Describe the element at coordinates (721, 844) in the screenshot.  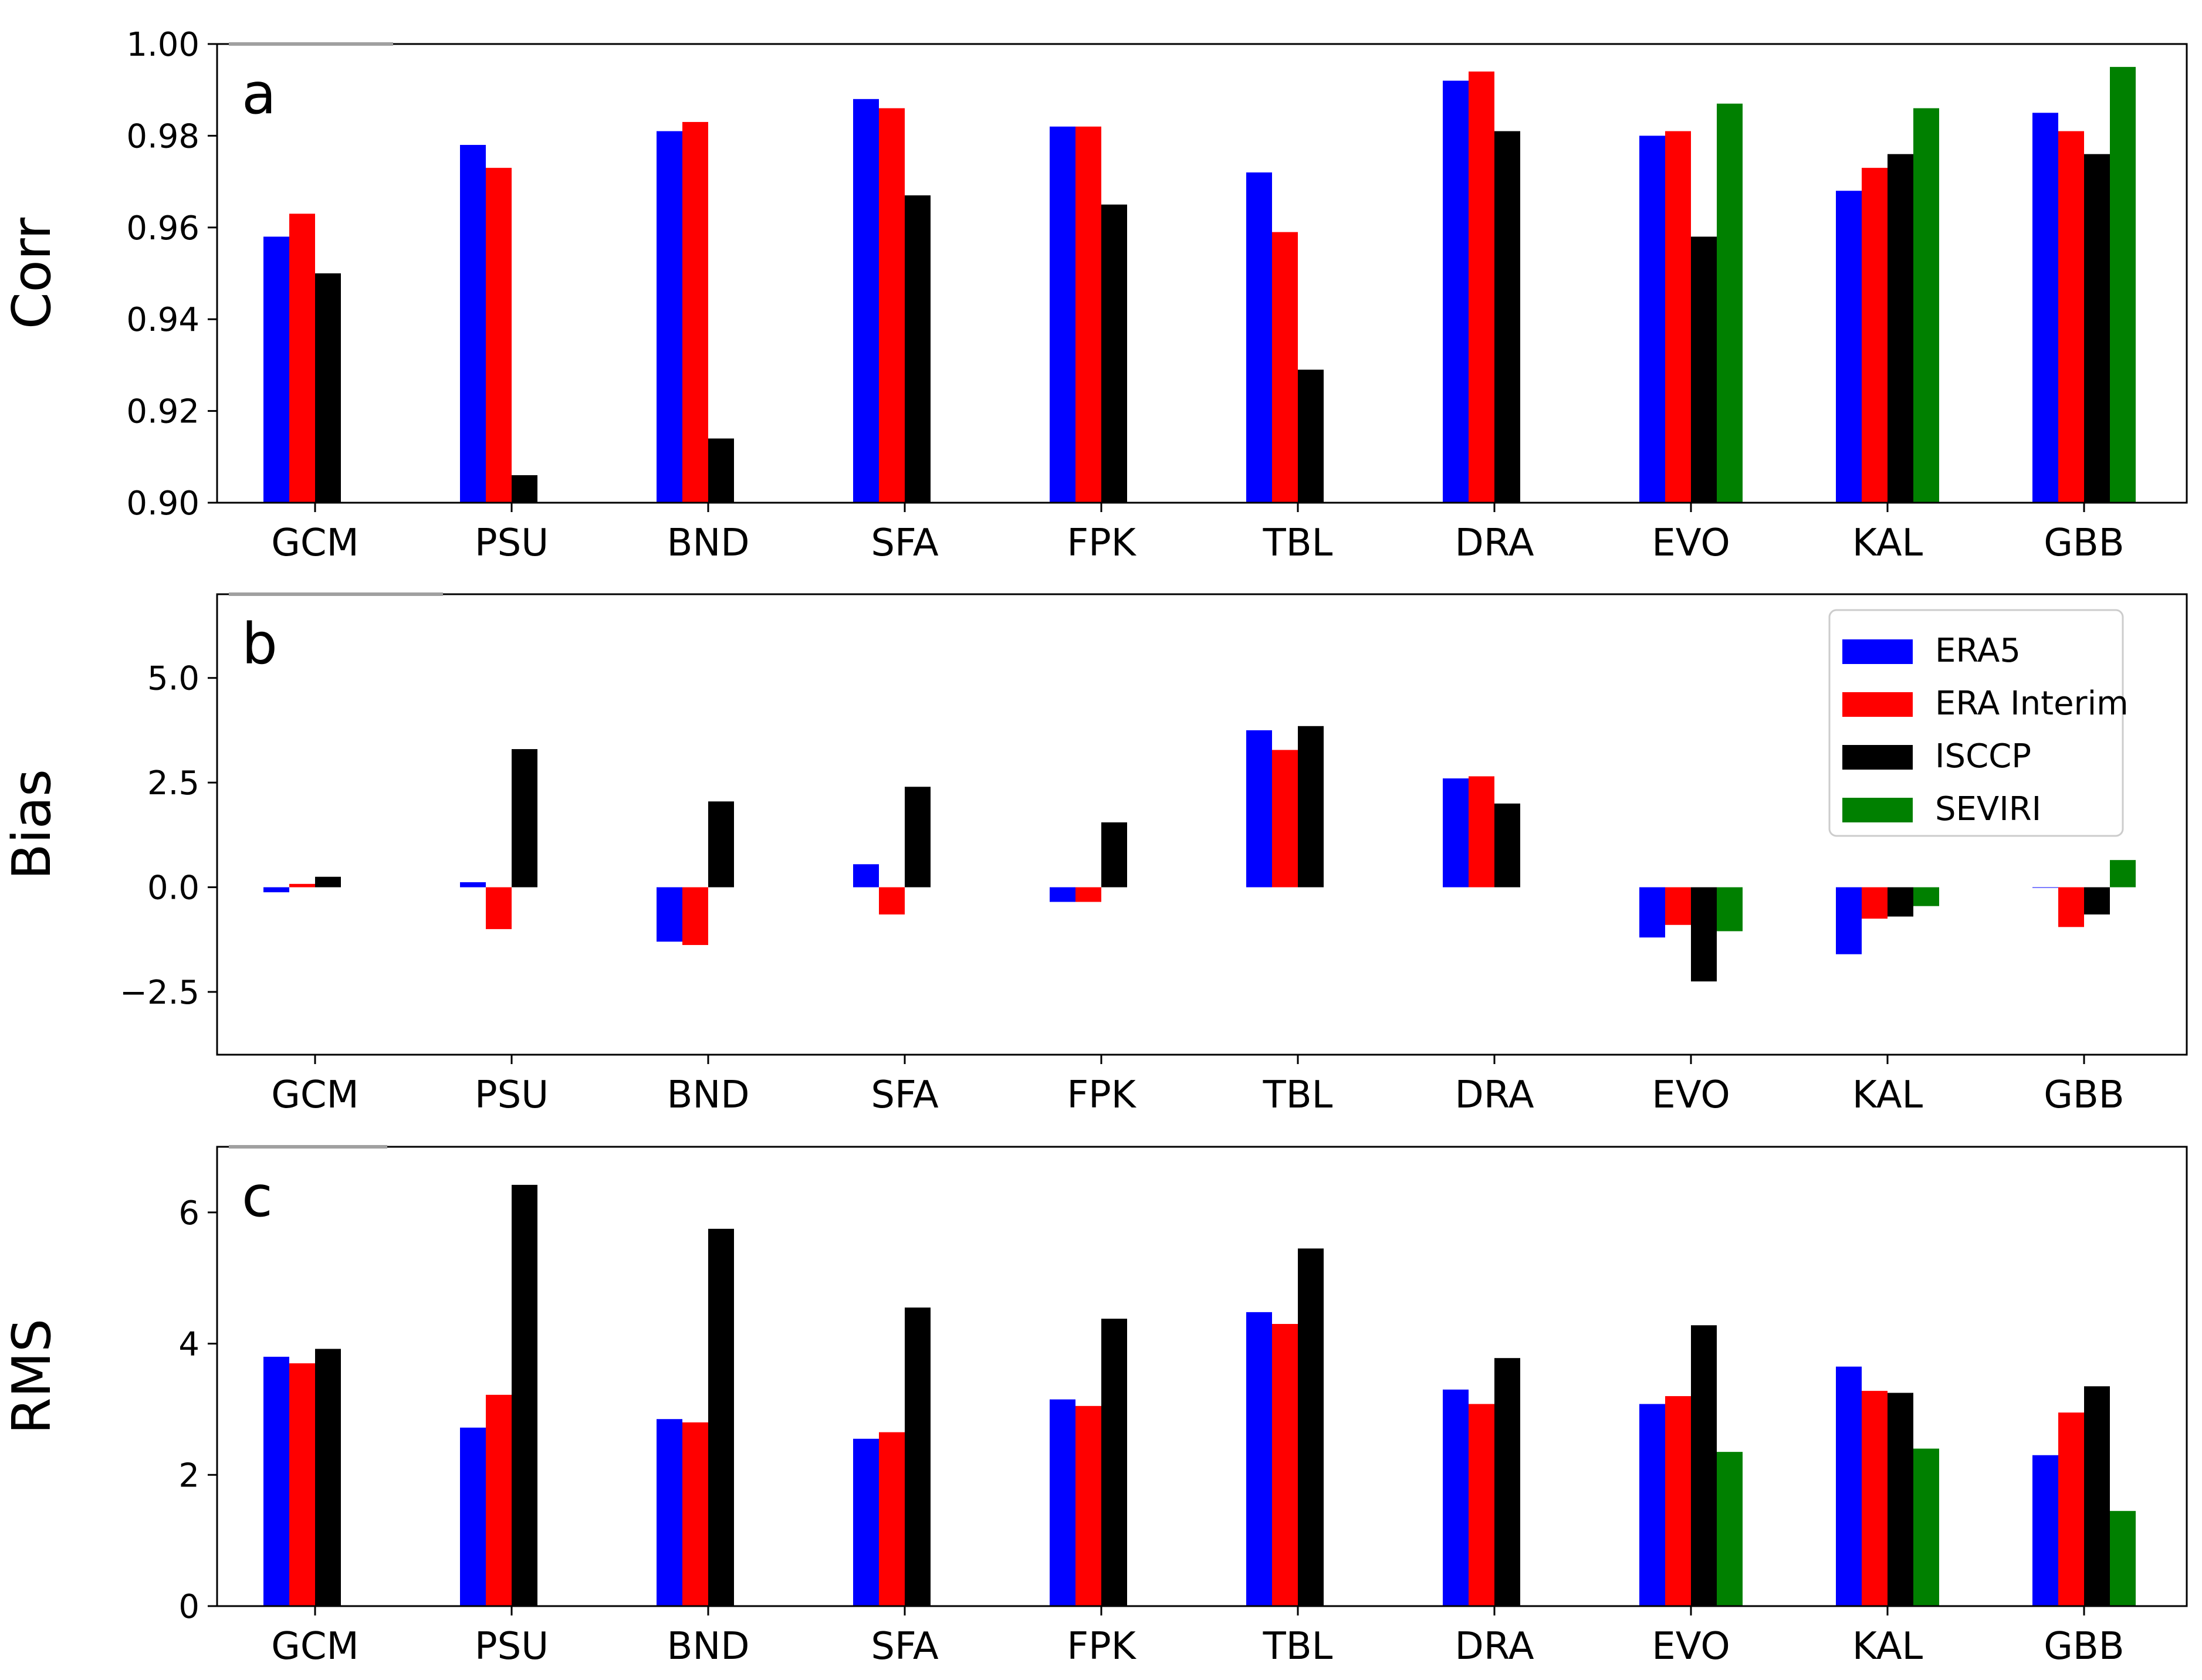
I see `bar-b-isccp-bnd` at that location.